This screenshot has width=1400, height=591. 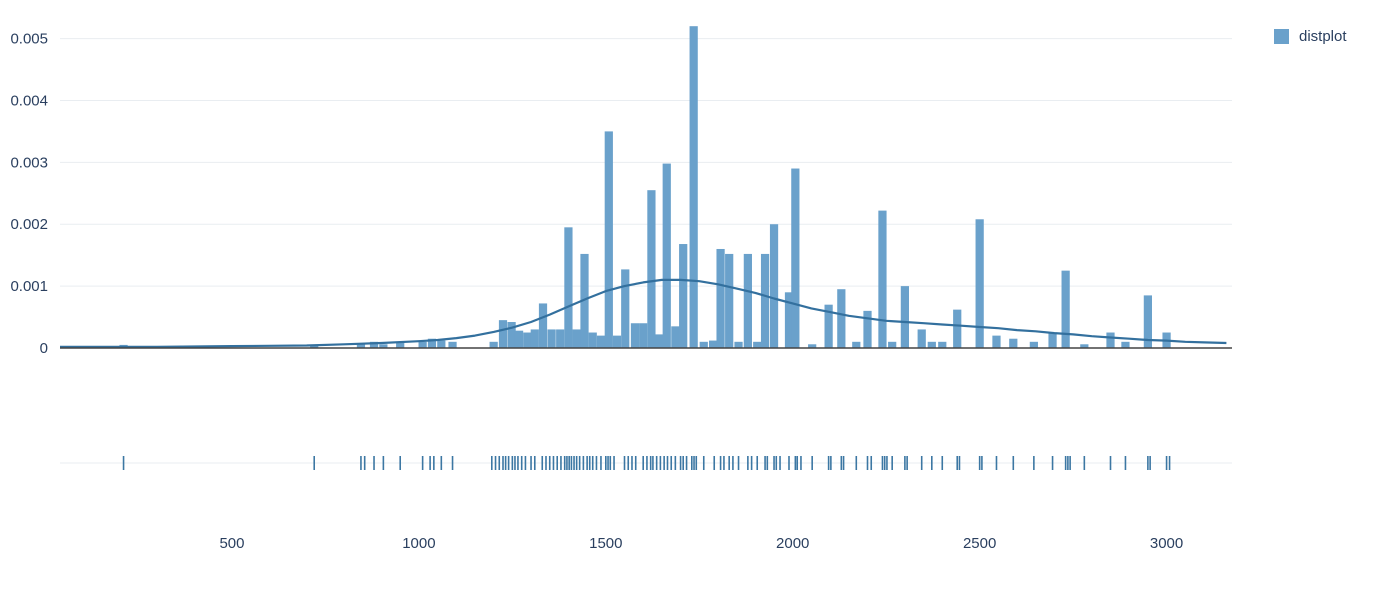 I want to click on x-tick-label: 1500, so click(x=605, y=543).